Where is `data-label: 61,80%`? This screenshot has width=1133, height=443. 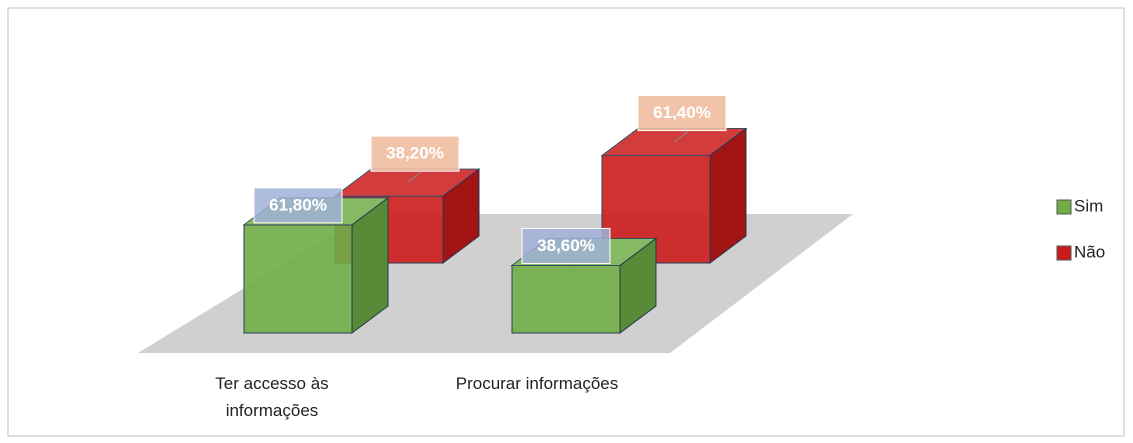
data-label: 61,80% is located at coordinates (298, 204).